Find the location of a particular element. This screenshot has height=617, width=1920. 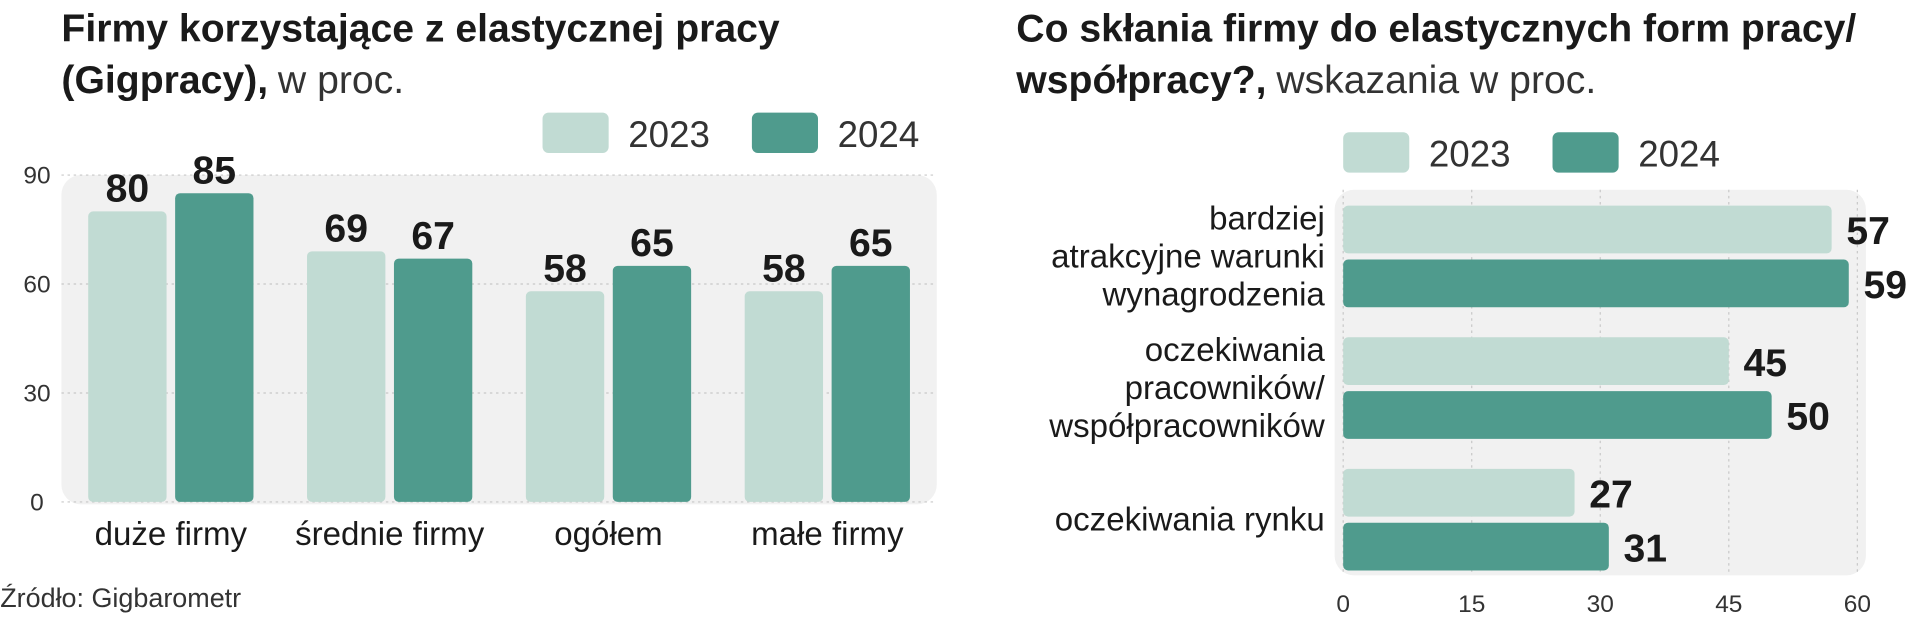

chart-subtitle: w proc. is located at coordinates (340, 80).